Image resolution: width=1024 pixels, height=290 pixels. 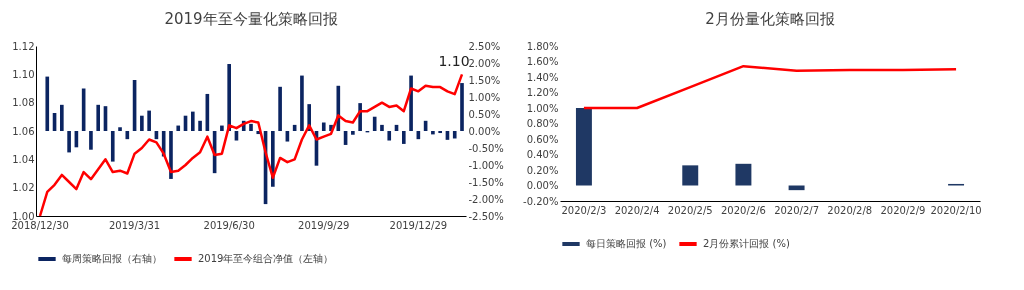 I want to click on x-tick-label: 2020/2/4, so click(x=637, y=210).